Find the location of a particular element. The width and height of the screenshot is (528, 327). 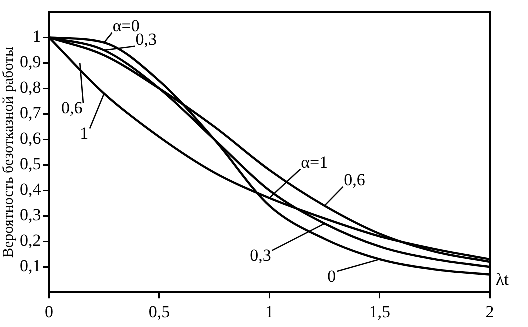

annotation: 0 is located at coordinates (332, 276).